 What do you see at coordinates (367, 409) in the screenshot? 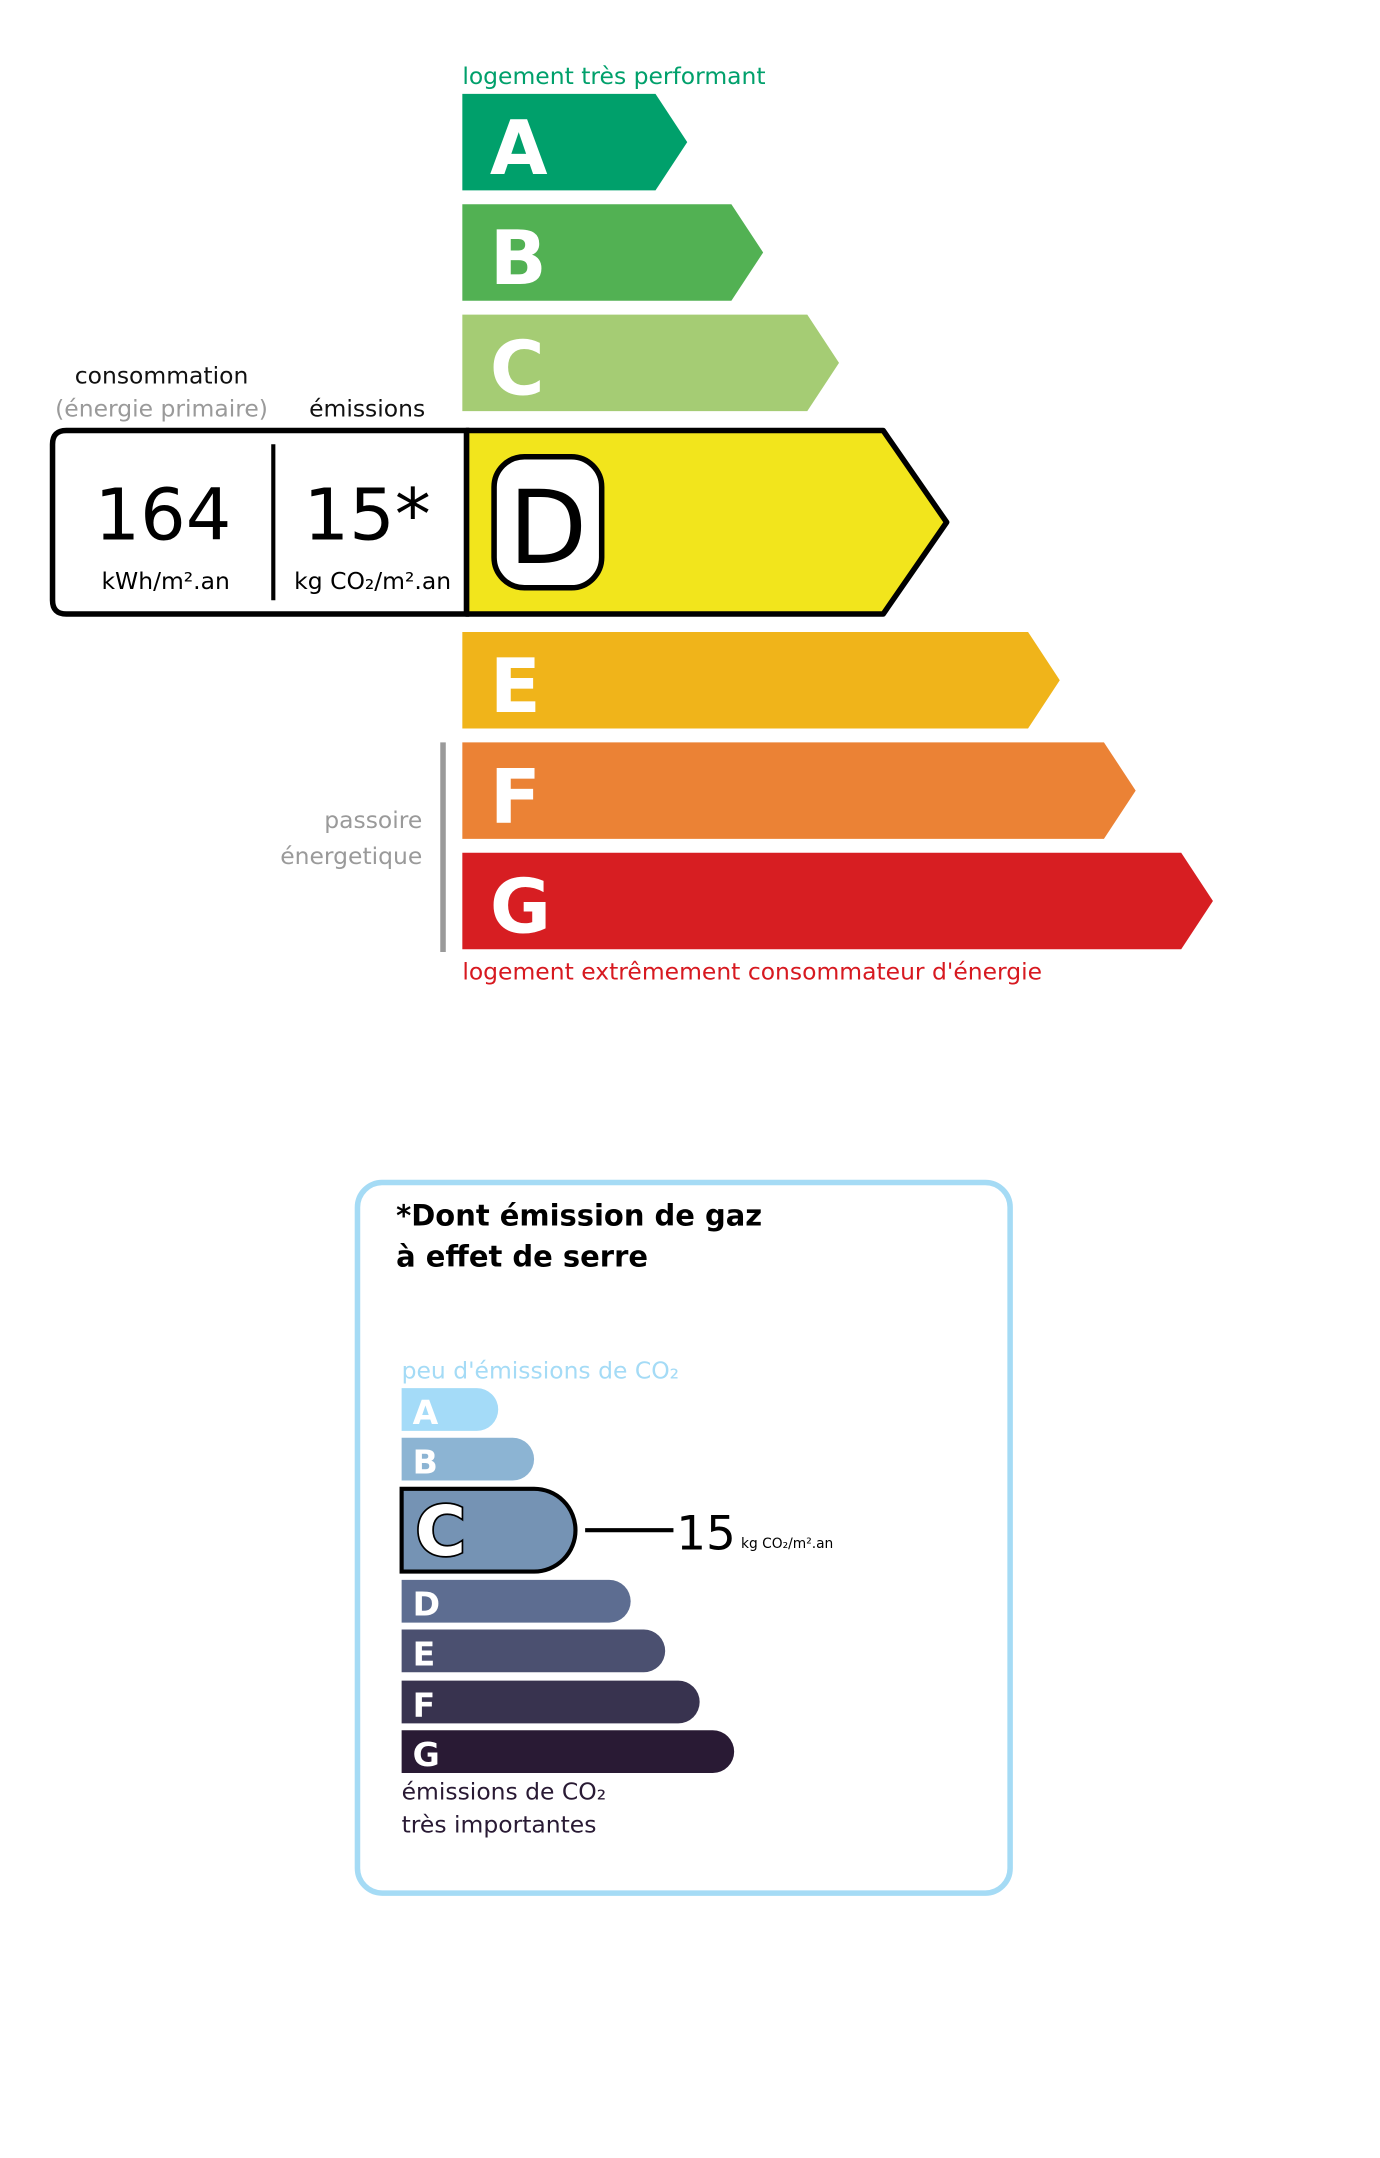
I see `emissions-label: émissions` at bounding box center [367, 409].